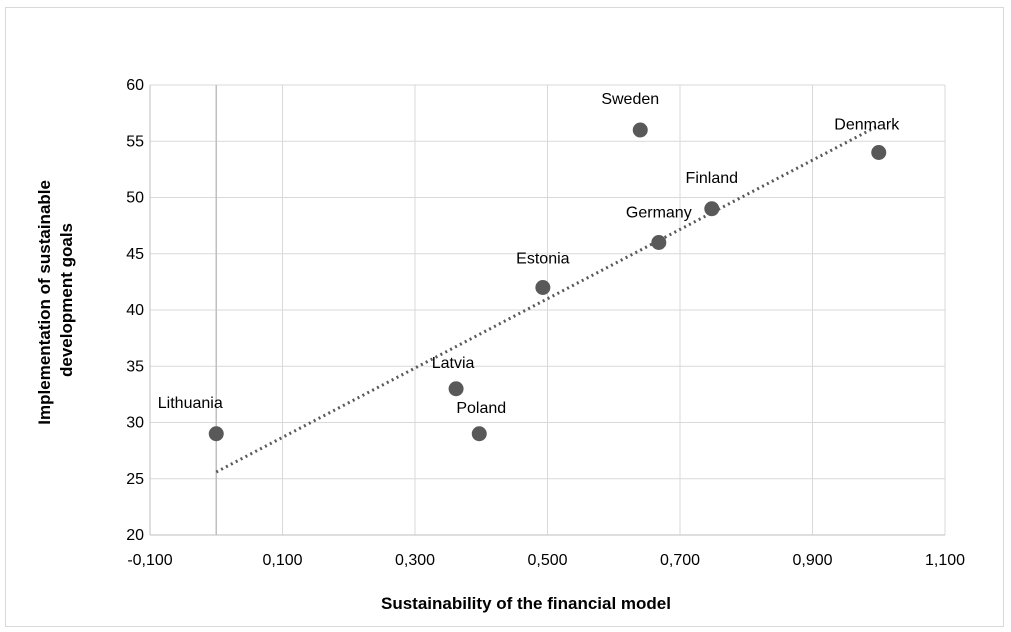  What do you see at coordinates (867, 125) in the screenshot?
I see `data-label: Denmark` at bounding box center [867, 125].